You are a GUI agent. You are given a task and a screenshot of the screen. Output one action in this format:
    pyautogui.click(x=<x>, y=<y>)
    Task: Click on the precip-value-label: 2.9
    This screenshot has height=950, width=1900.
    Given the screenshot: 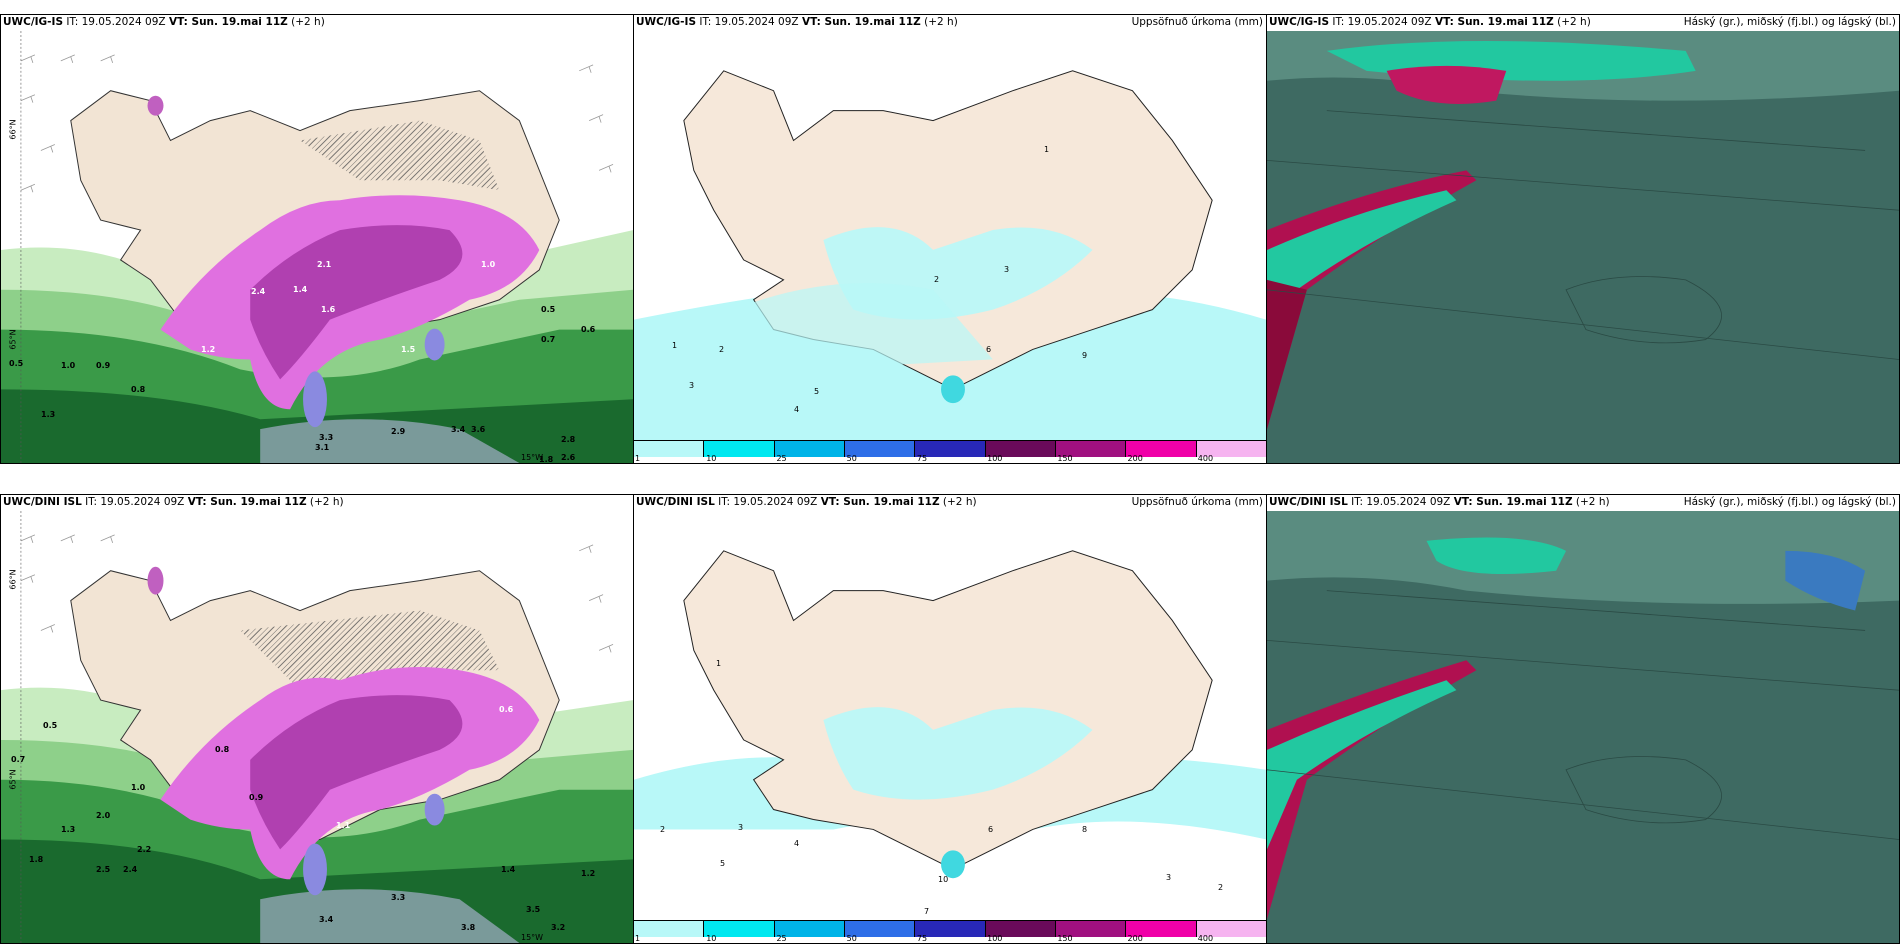 What is the action you would take?
    pyautogui.click(x=398, y=431)
    